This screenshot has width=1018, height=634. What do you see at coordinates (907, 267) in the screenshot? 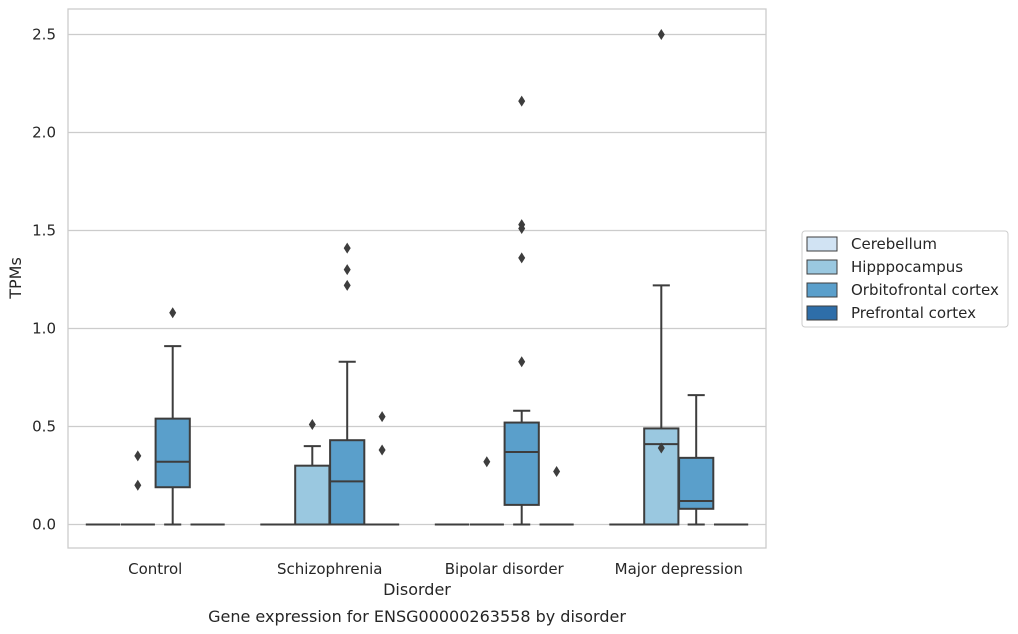
I see `legend-label: Hipppocampus` at bounding box center [907, 267].